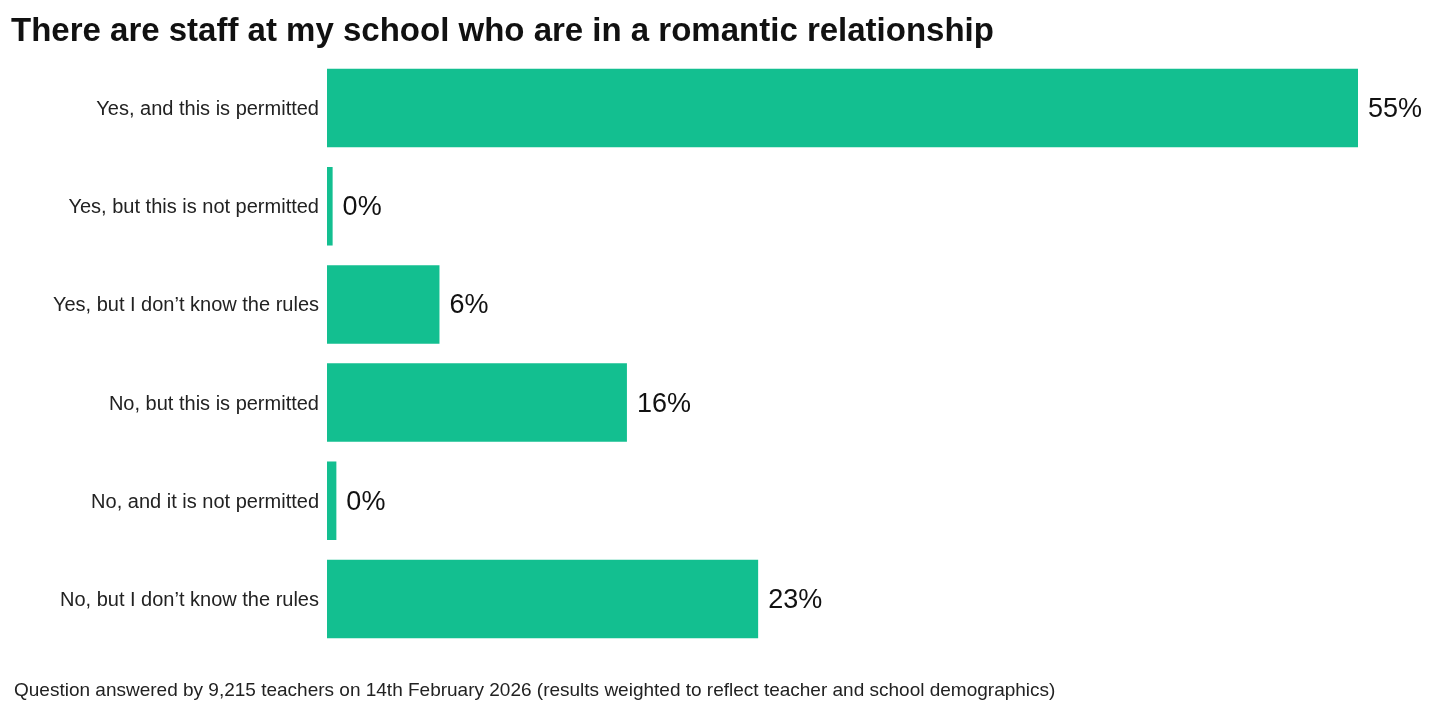 The image size is (1440, 720). What do you see at coordinates (1395, 108) in the screenshot?
I see `data-label: 55%` at bounding box center [1395, 108].